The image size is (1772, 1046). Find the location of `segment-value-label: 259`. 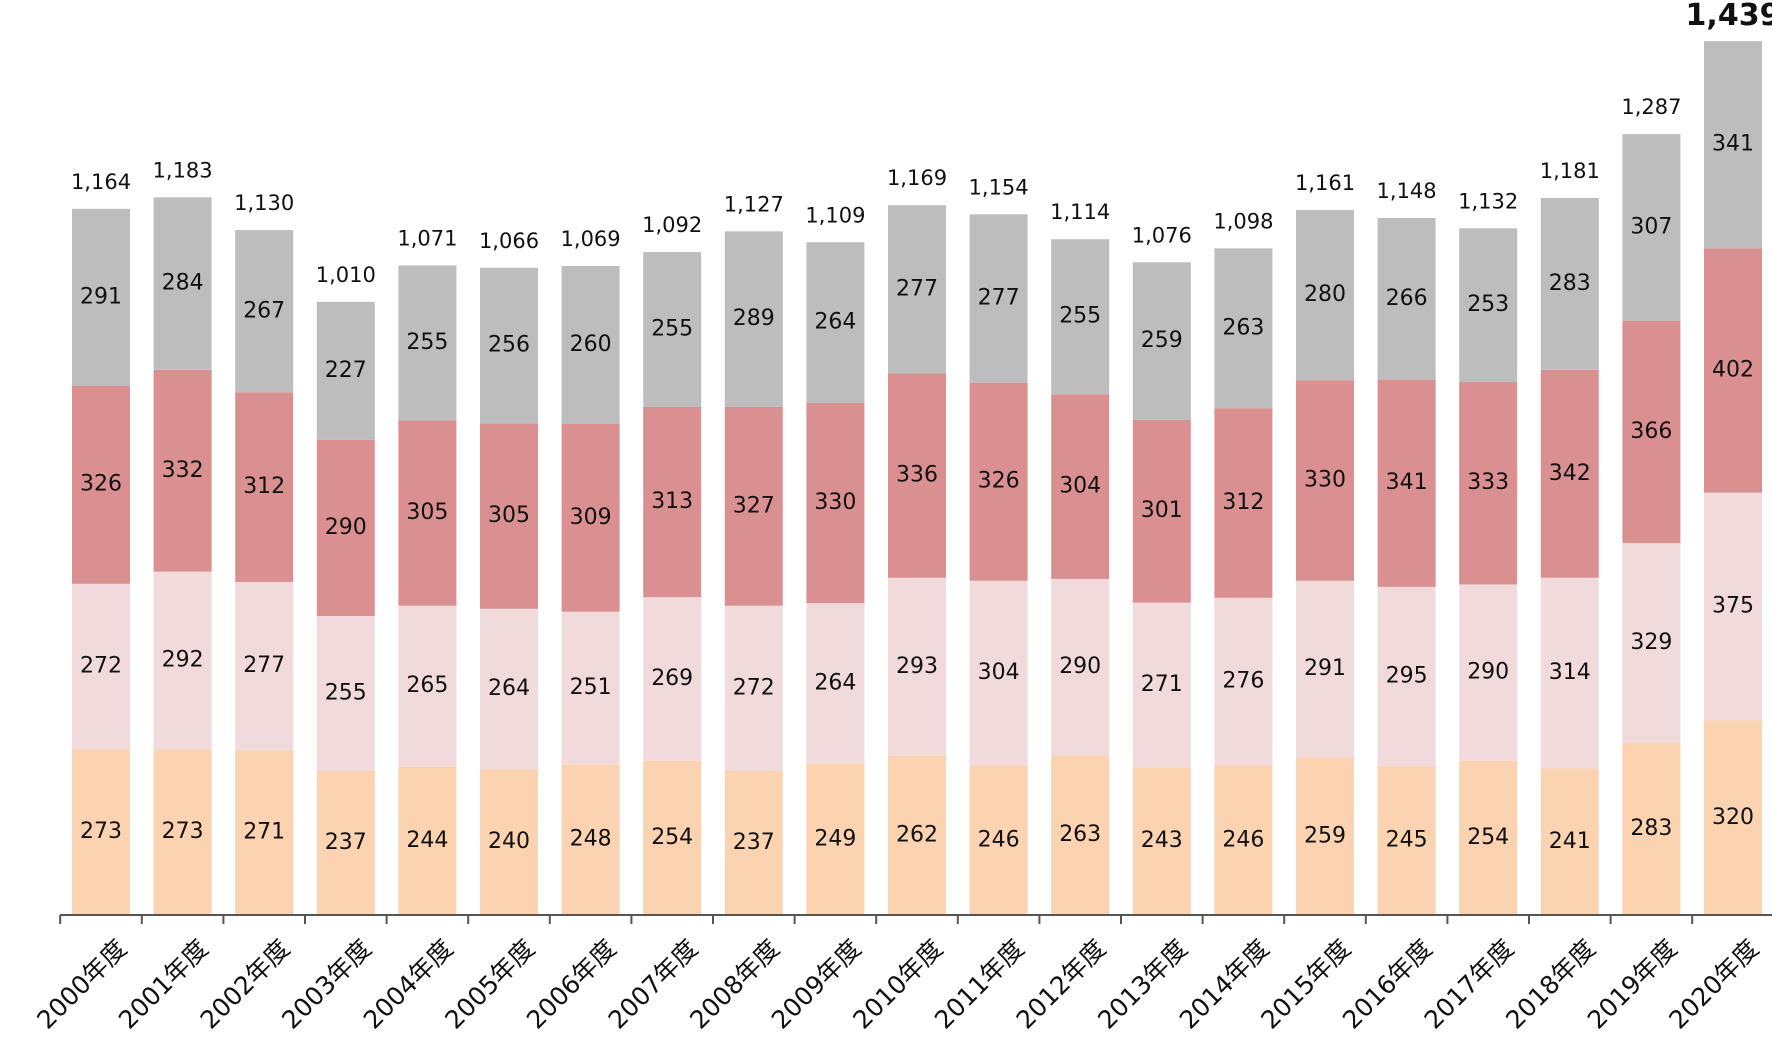

segment-value-label: 259 is located at coordinates (1325, 835).